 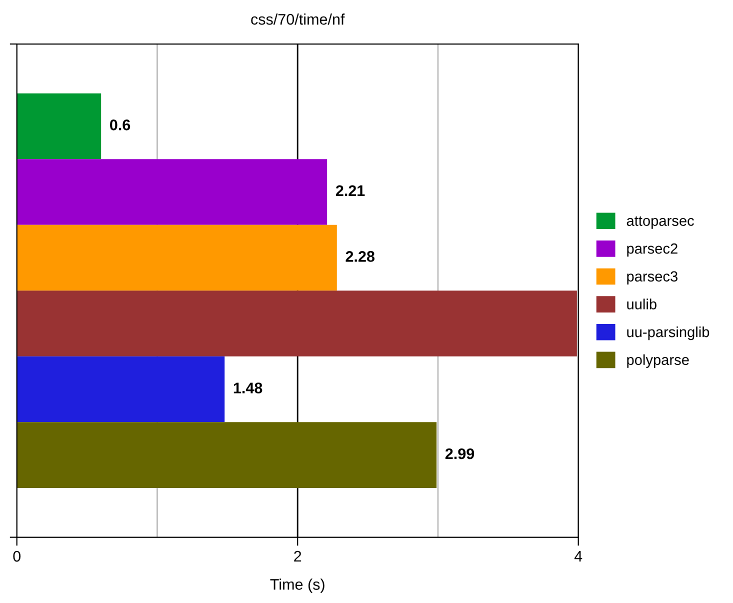 I want to click on x-tick-label: 2, so click(x=298, y=556).